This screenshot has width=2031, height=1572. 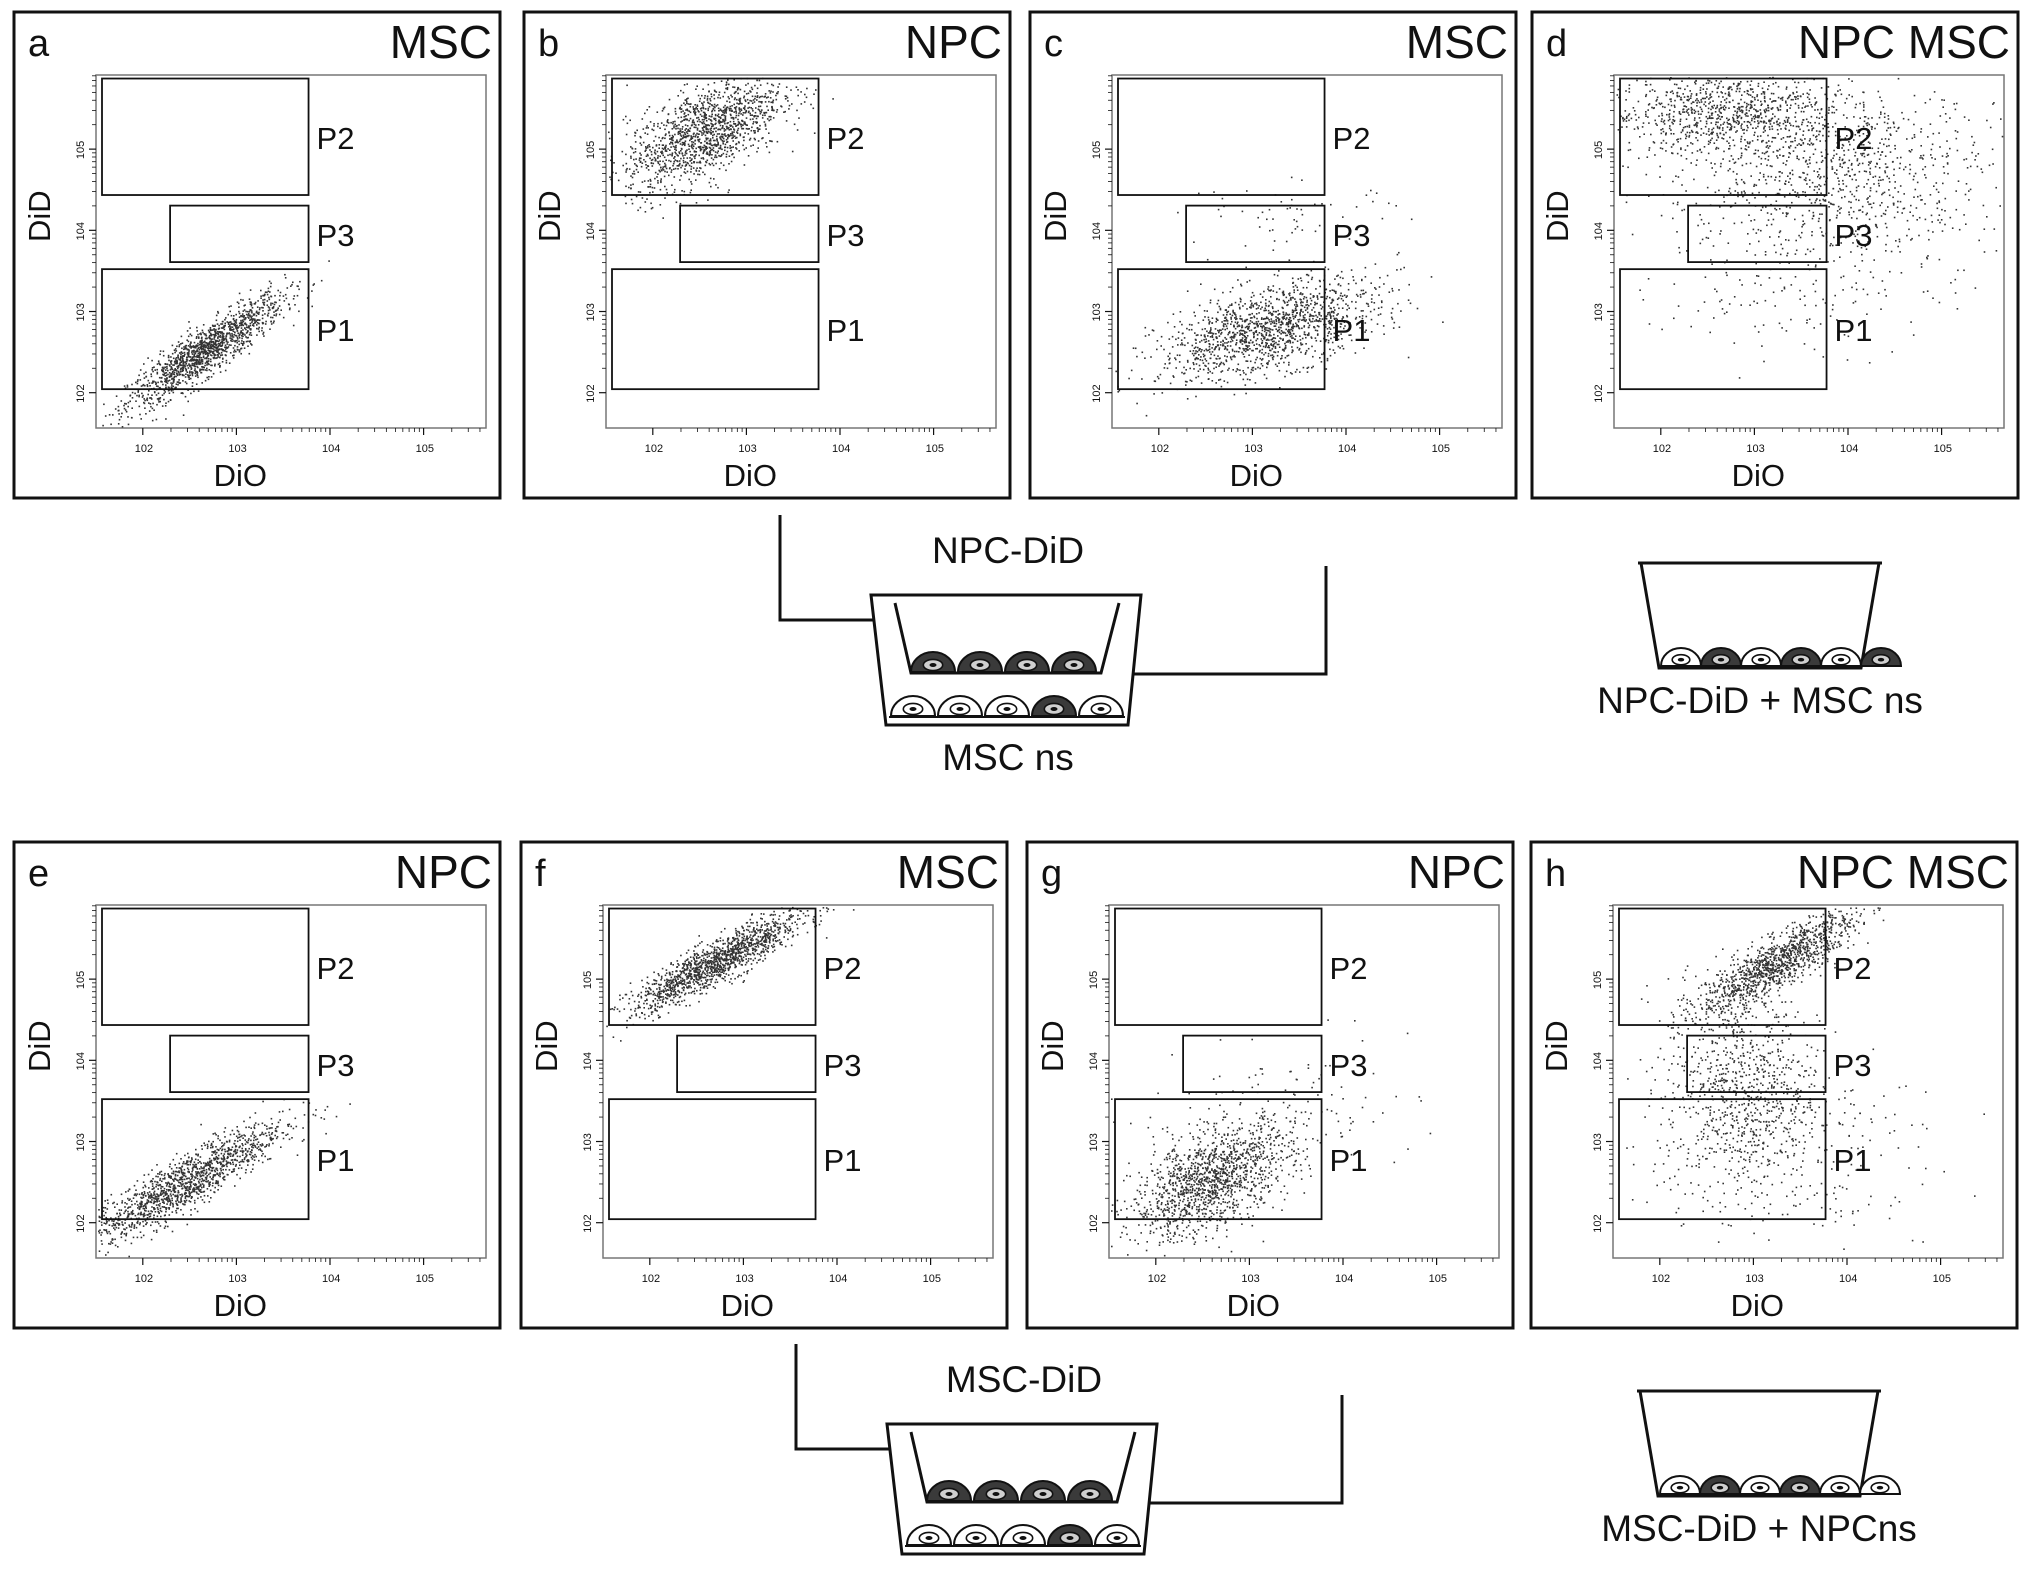 I want to click on panel-letter: h, so click(x=1555, y=874).